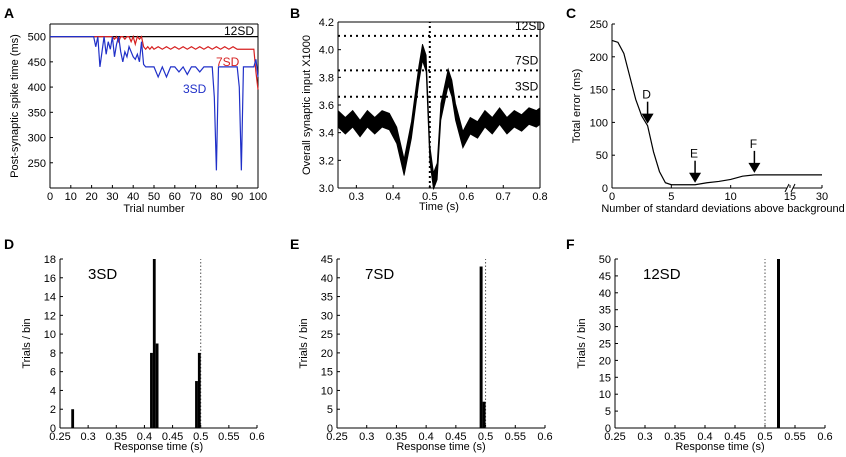 The height and width of the screenshot is (457, 846). What do you see at coordinates (644, 437) in the screenshot?
I see `panel-f-xtick-label: 0.3` at bounding box center [644, 437].